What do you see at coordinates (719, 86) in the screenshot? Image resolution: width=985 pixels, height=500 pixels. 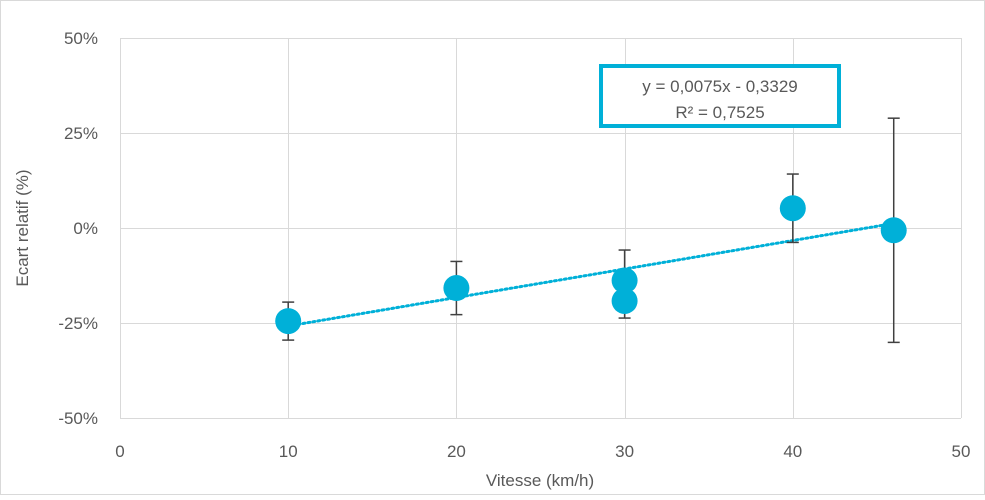 I see `equation-text: y = 0,0075x - 0,3329` at bounding box center [719, 86].